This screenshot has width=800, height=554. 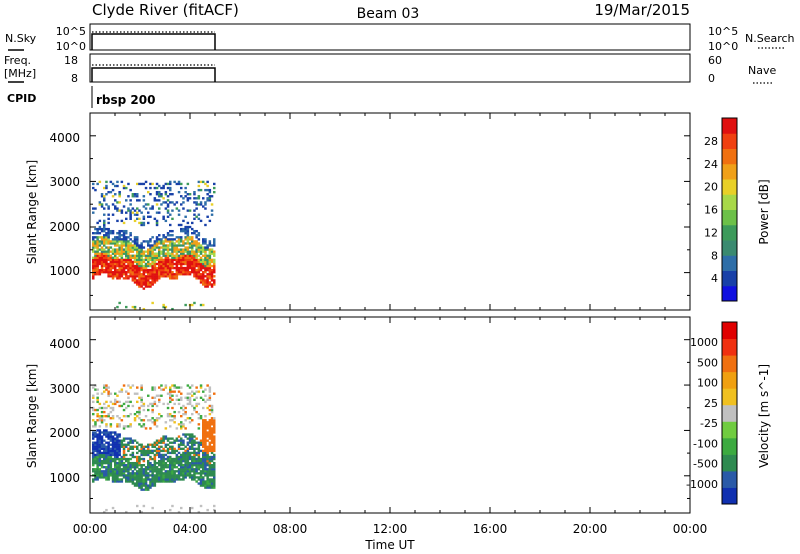 What do you see at coordinates (64, 138) in the screenshot?
I see `power-ytick-4000: 4000` at bounding box center [64, 138].